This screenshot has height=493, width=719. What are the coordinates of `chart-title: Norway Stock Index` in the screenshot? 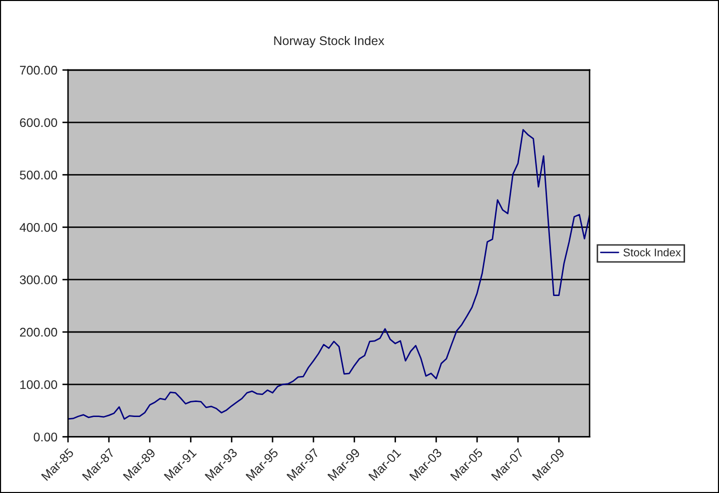 It's located at (329, 42).